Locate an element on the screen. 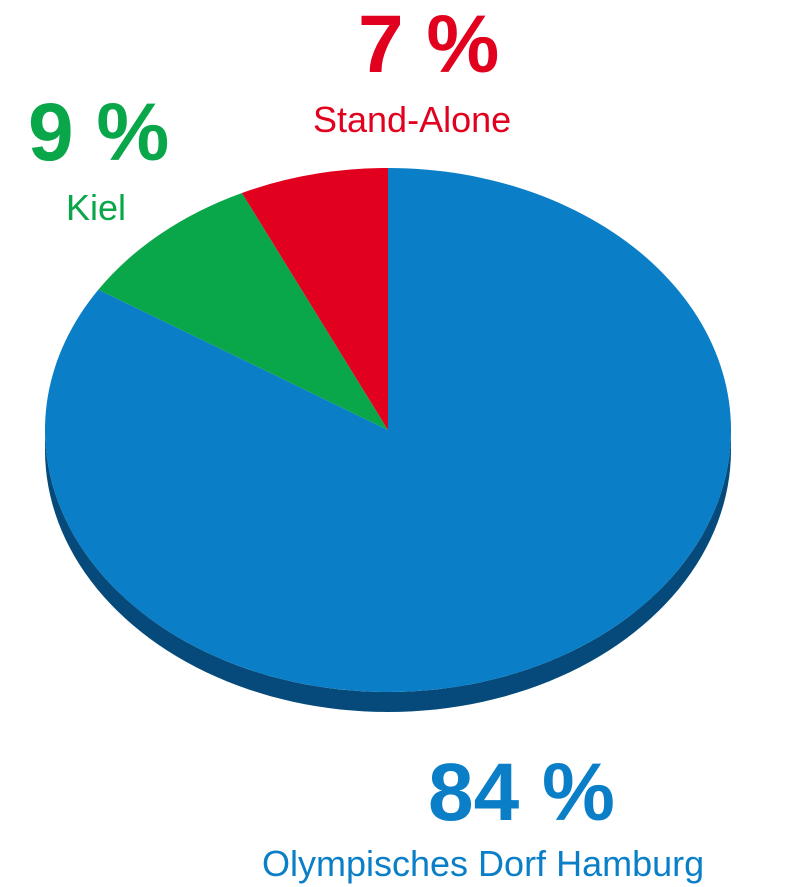 This screenshot has width=808, height=887. stand-alone-name-label: Stand-Alone is located at coordinates (412, 119).